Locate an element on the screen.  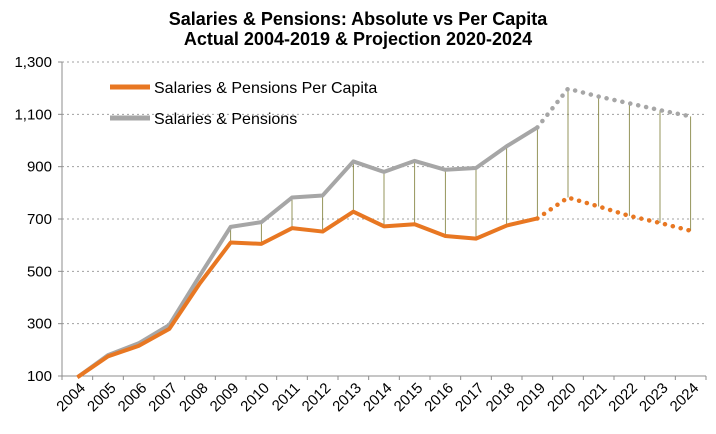
y-tick-labels: 1,300 1,100 900 700 500 300 100 is located at coordinates (33, 219).